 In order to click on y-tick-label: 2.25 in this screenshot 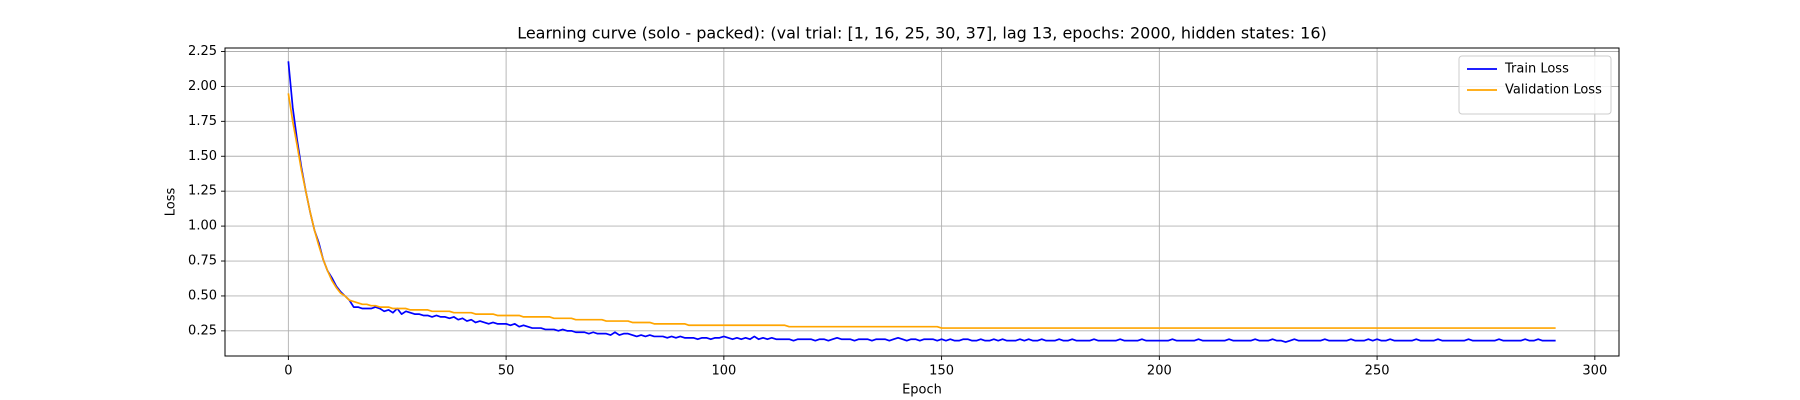, I will do `click(202, 51)`.